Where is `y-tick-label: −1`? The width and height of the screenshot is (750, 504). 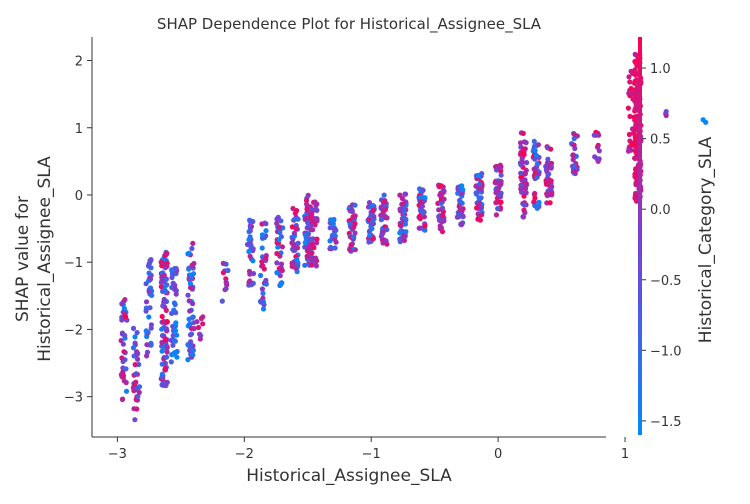
y-tick-label: −1 is located at coordinates (73, 263).